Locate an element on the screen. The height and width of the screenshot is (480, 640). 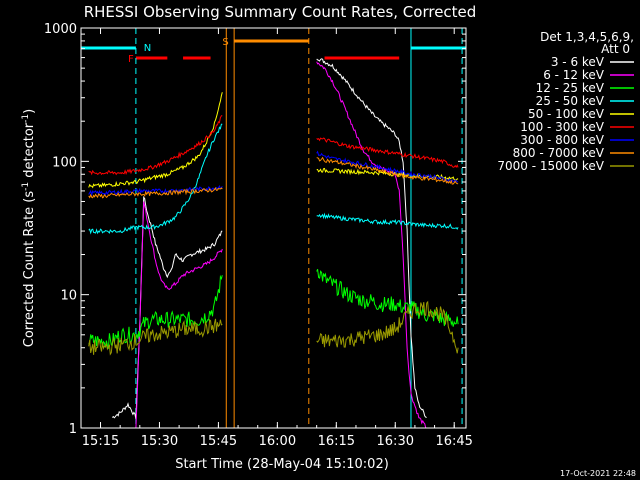
footer-date: 17-Oct-2021 22:48 is located at coordinates (598, 473).